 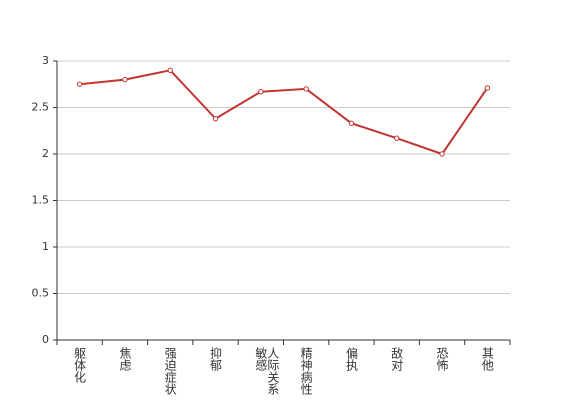 I want to click on y-tick-label: 0.5, so click(x=41, y=293).